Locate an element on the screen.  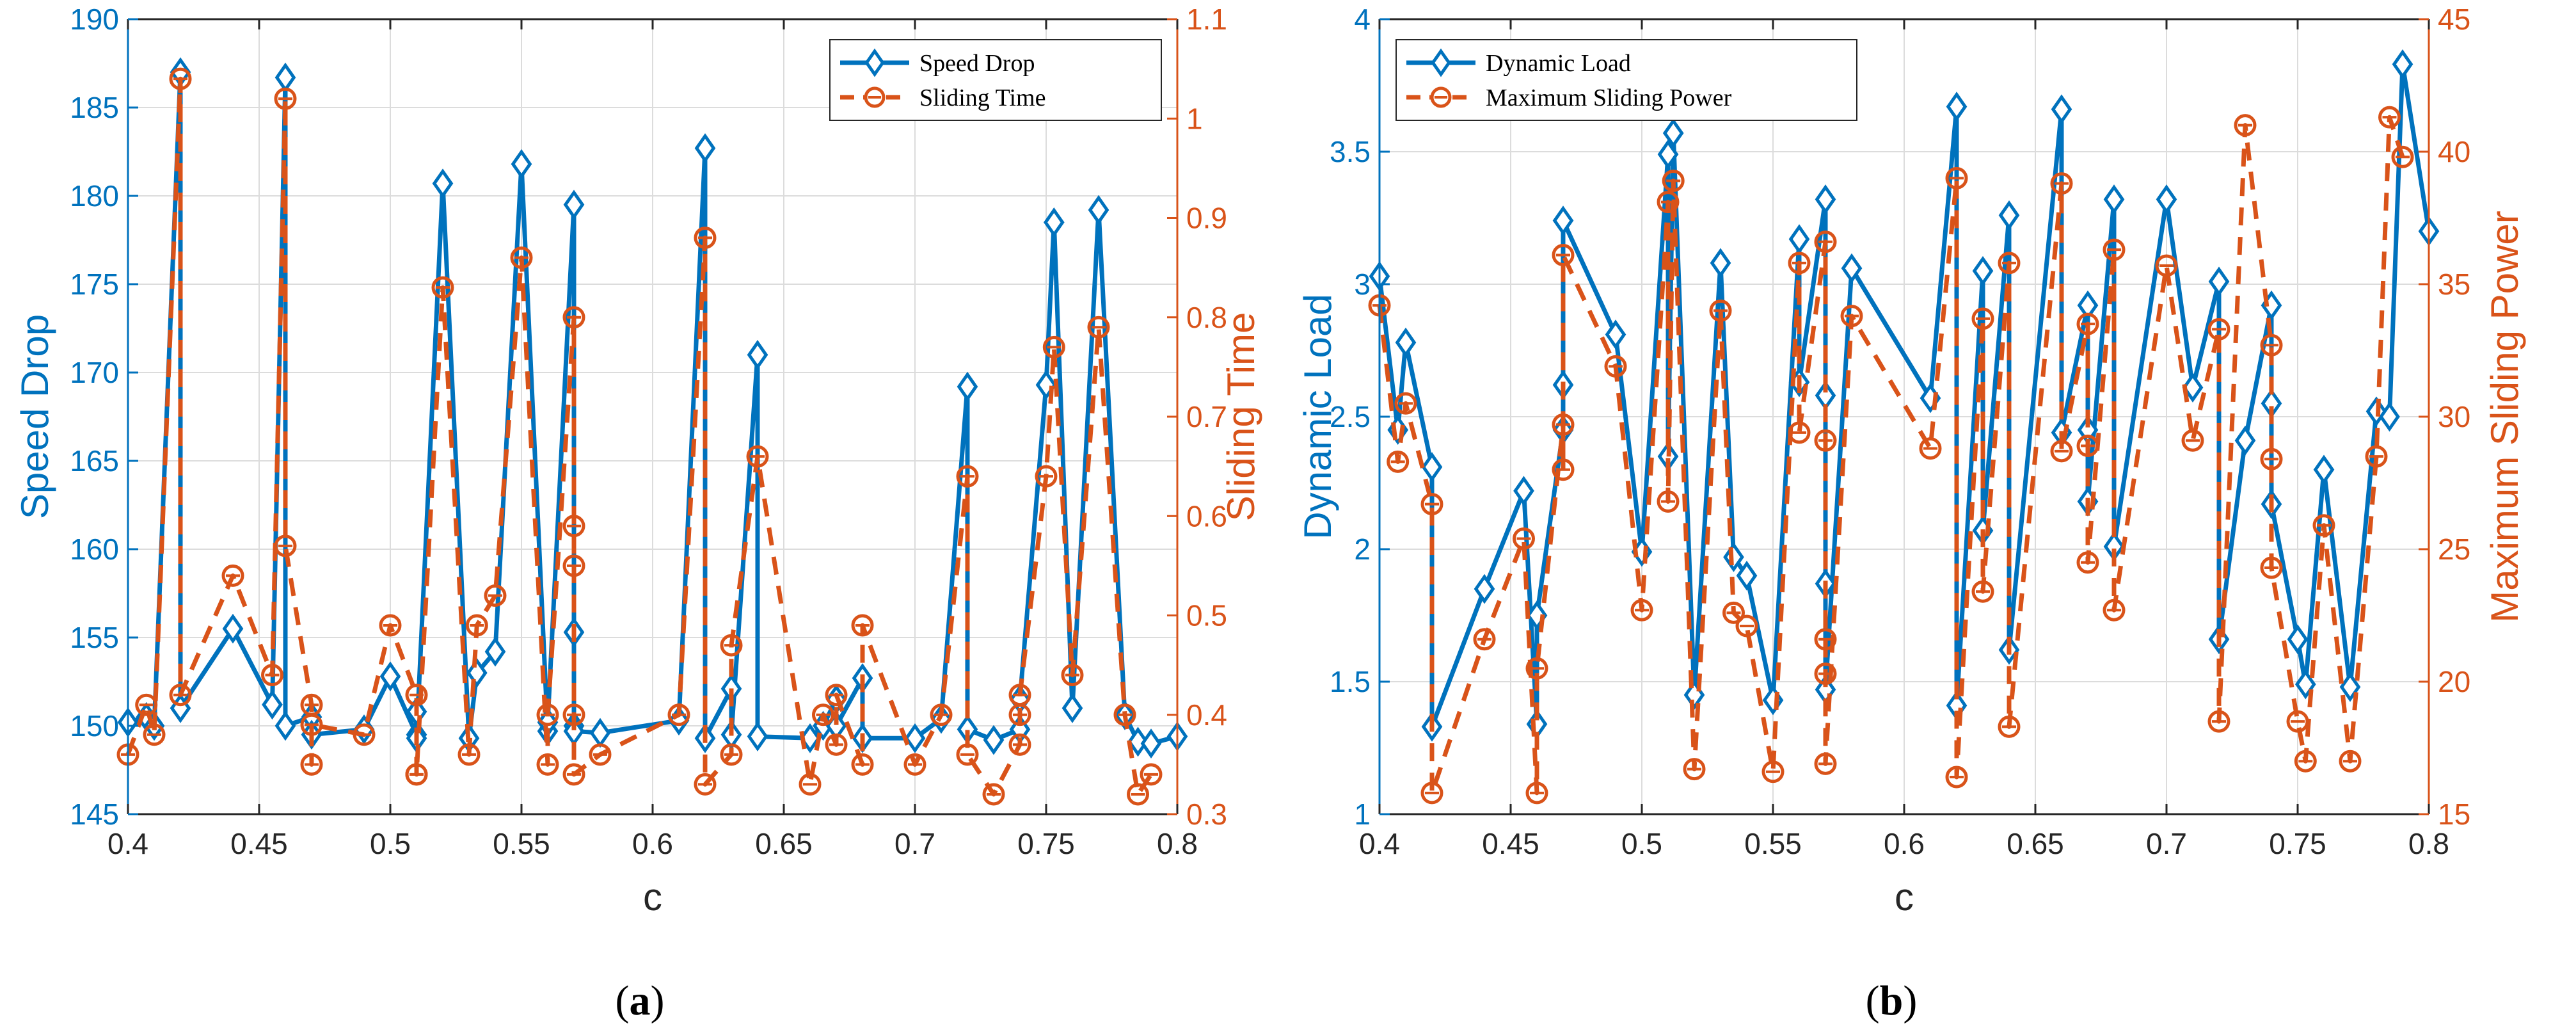
chart-2-ytick-label-right: 35 is located at coordinates (2454, 284).